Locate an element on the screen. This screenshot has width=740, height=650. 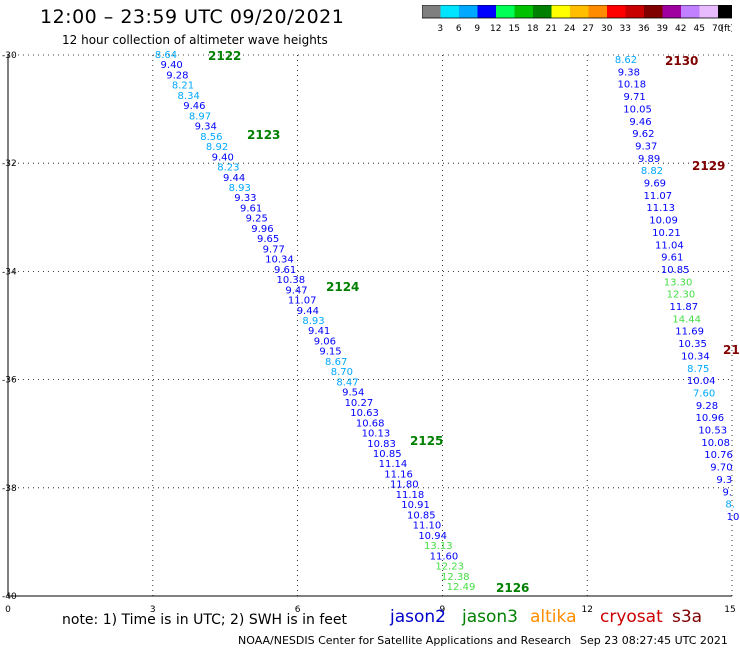
scale-label: 36 is located at coordinates (644, 29).